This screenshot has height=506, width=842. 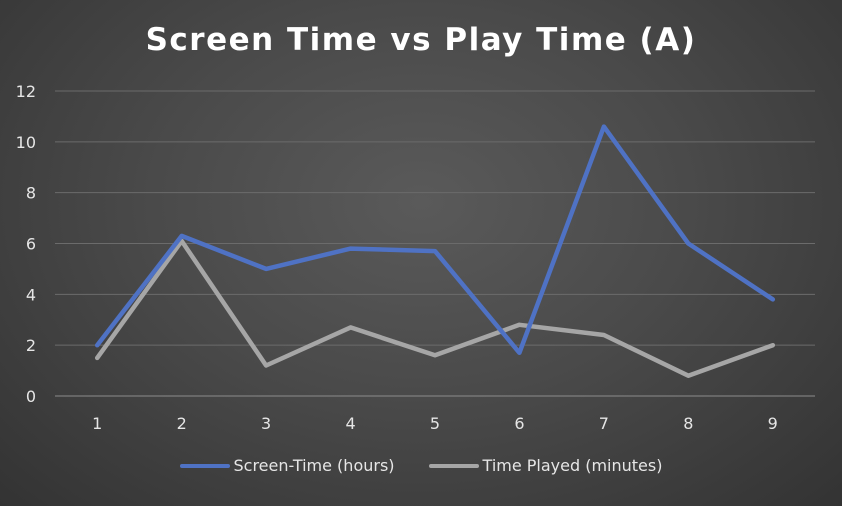 What do you see at coordinates (421, 40) in the screenshot?
I see `chart-title: Screen Time vs Play Time (A)` at bounding box center [421, 40].